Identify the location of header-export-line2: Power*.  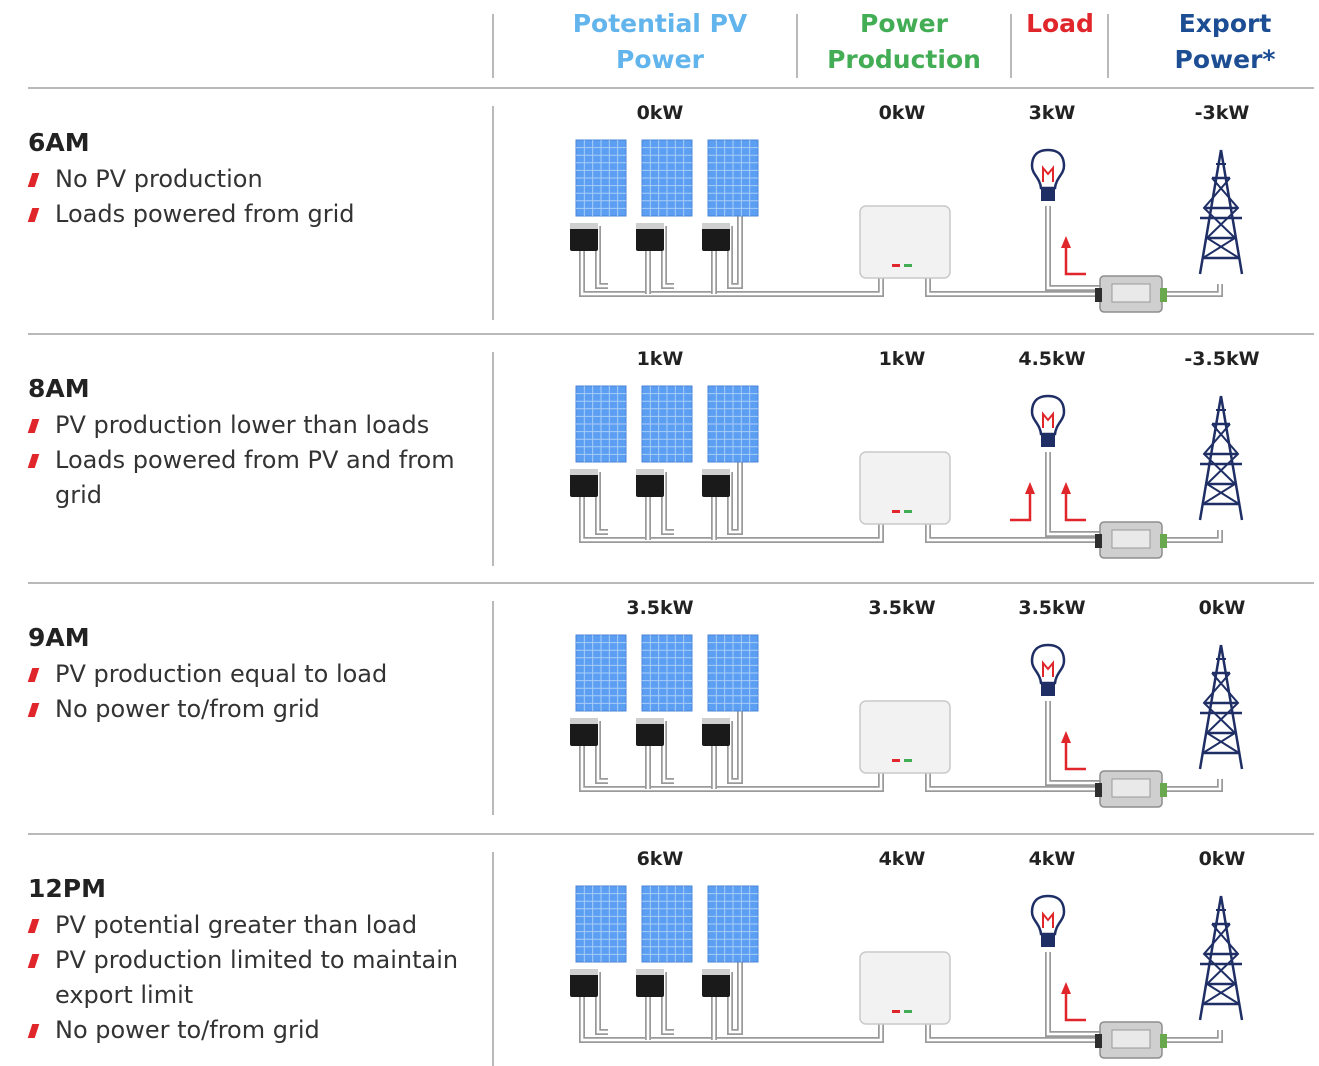
(1225, 59).